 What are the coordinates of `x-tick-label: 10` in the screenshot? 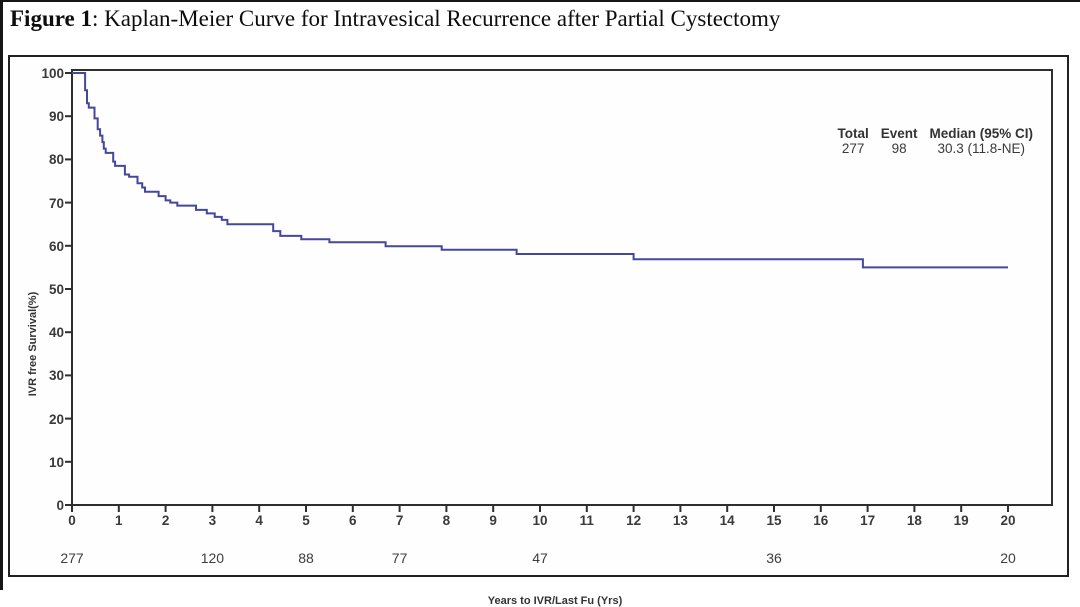 It's located at (540, 520).